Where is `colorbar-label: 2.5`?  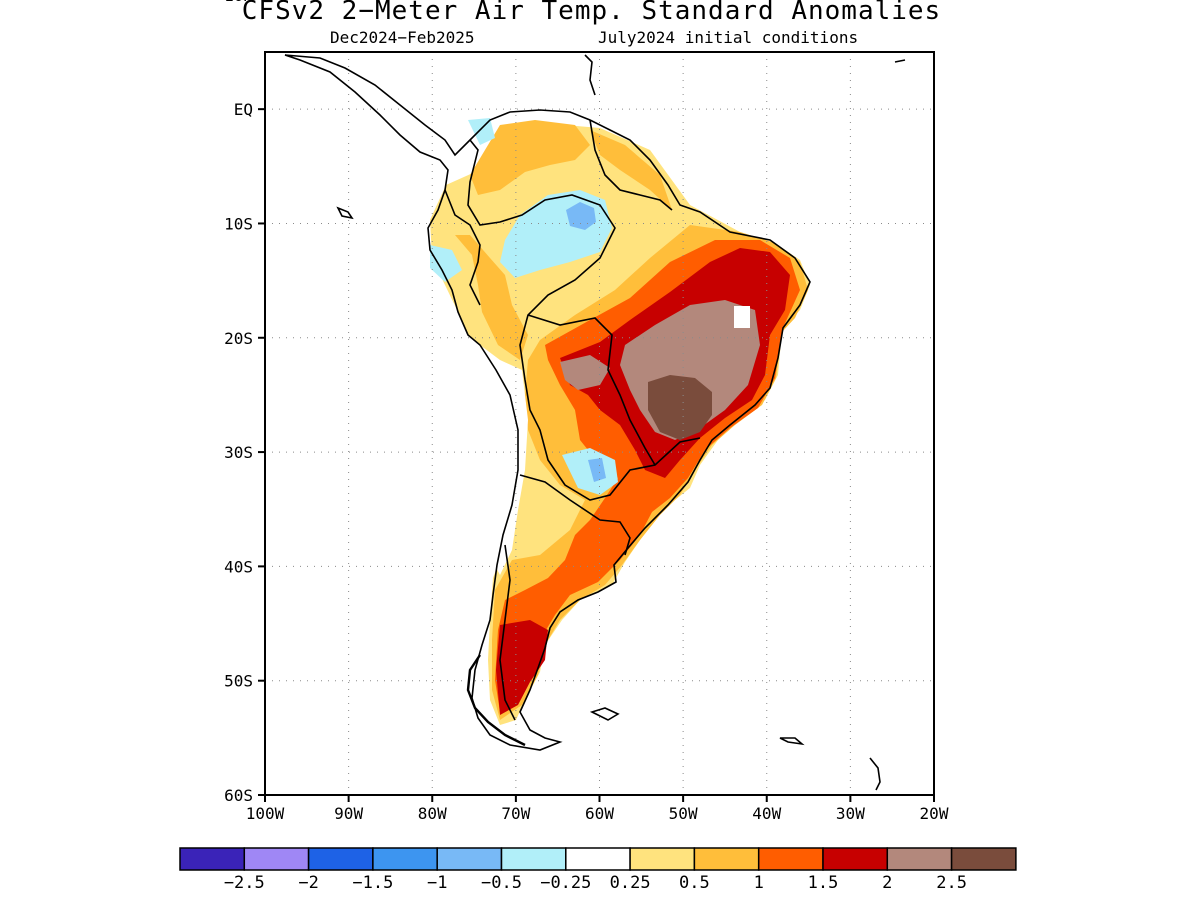
colorbar-label: 2.5 is located at coordinates (951, 883).